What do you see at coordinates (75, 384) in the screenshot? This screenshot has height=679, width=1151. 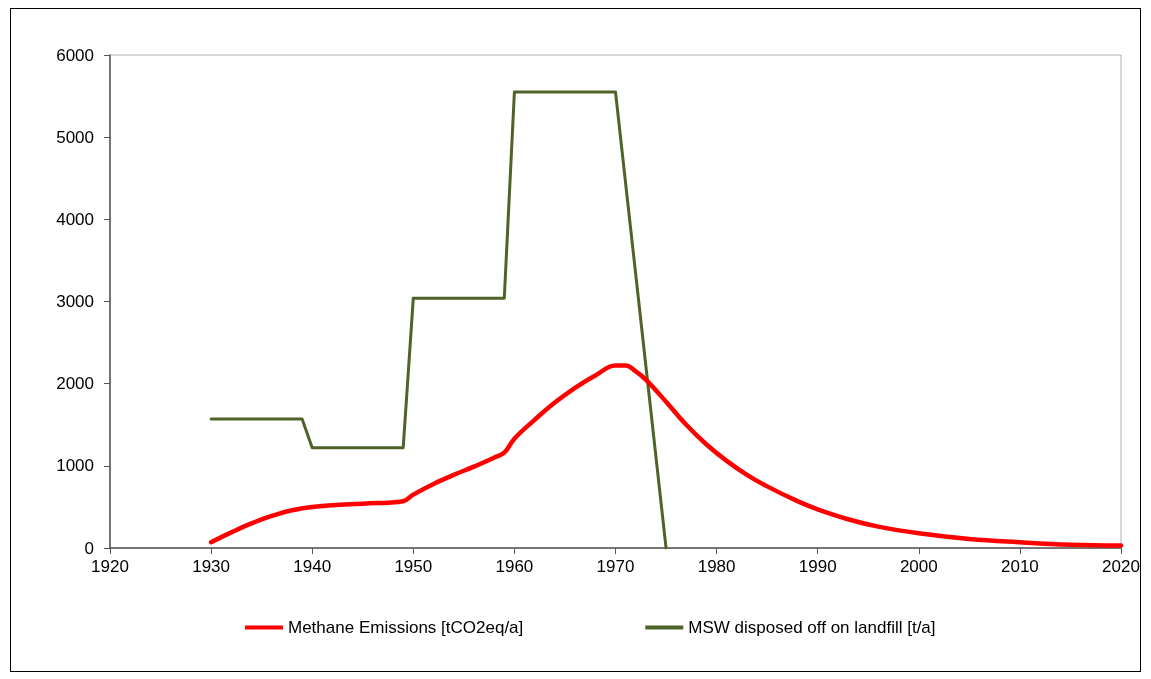 I see `y-tick-label: 2000` at bounding box center [75, 384].